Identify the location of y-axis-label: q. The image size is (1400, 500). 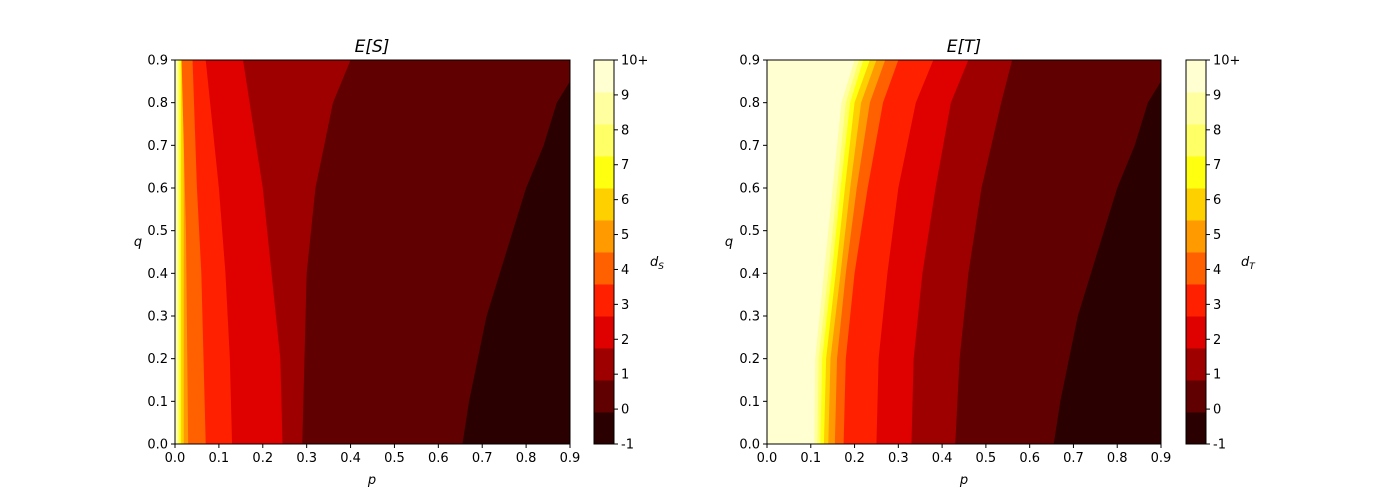
(138, 242).